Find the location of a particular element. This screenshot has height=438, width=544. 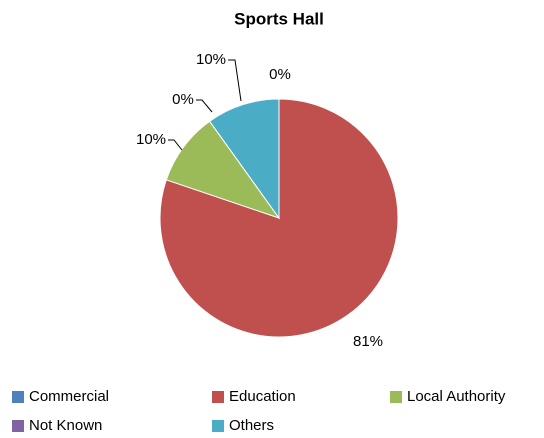

legend-label: Local Authority is located at coordinates (456, 396).